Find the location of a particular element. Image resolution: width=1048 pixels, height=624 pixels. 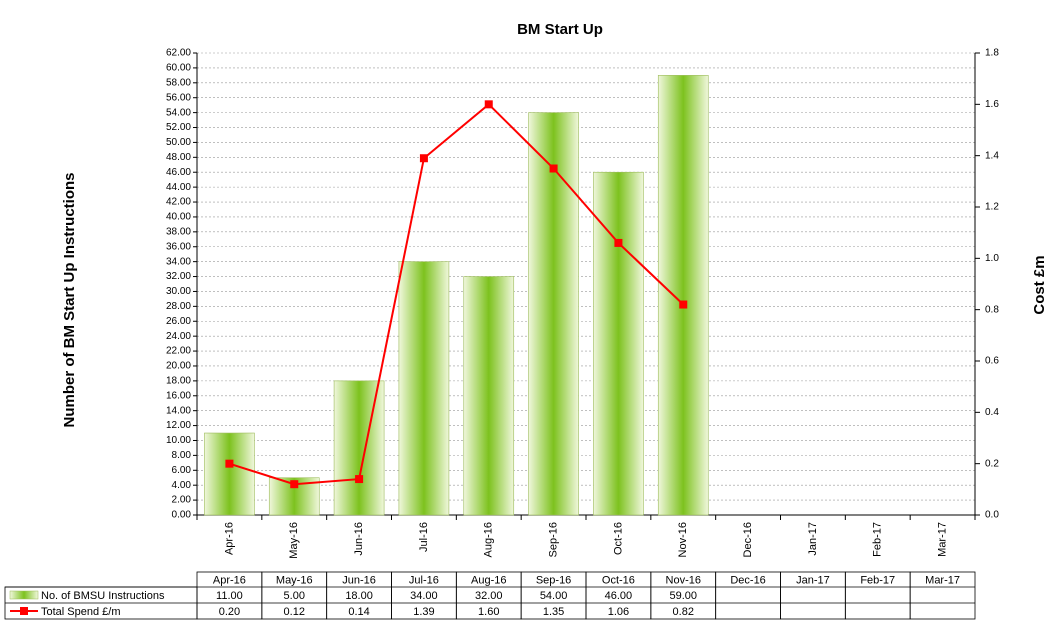

y-tick-label: 50.00 is located at coordinates (178, 142).